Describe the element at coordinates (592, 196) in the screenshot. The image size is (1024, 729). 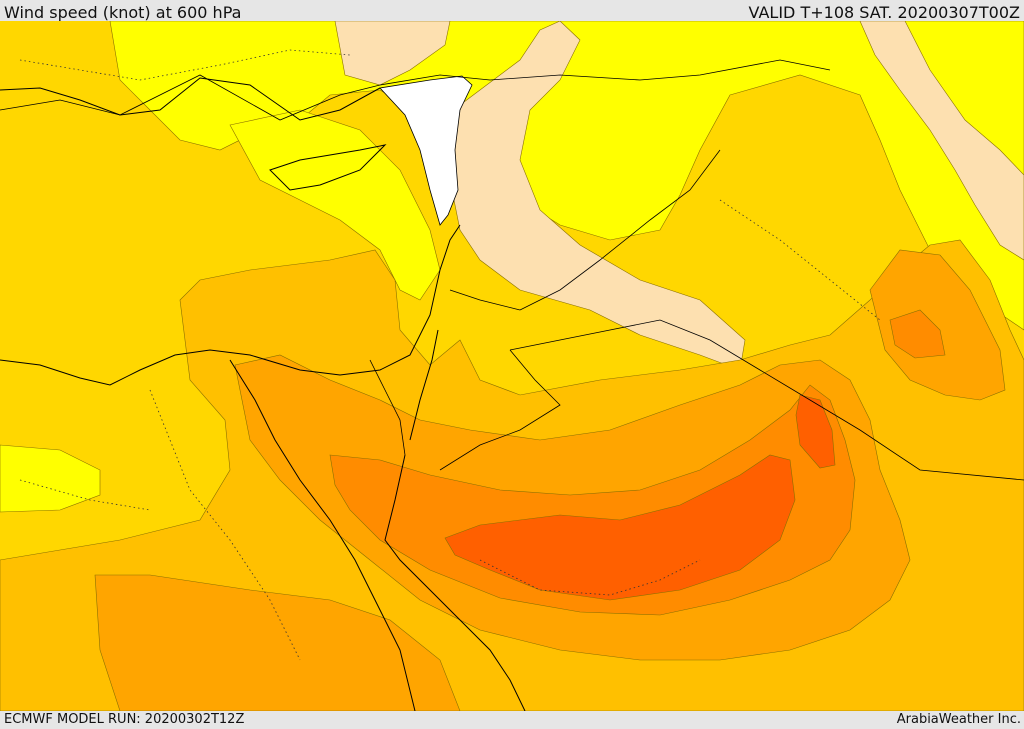
I see `field-pale-iraq` at that location.